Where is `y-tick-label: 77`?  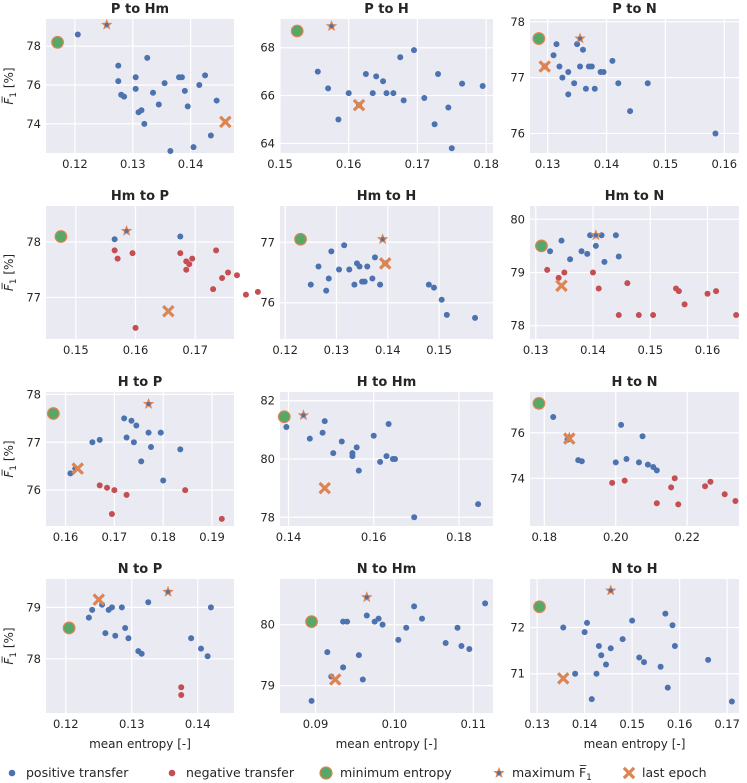
y-tick-label: 77 is located at coordinates (33, 442).